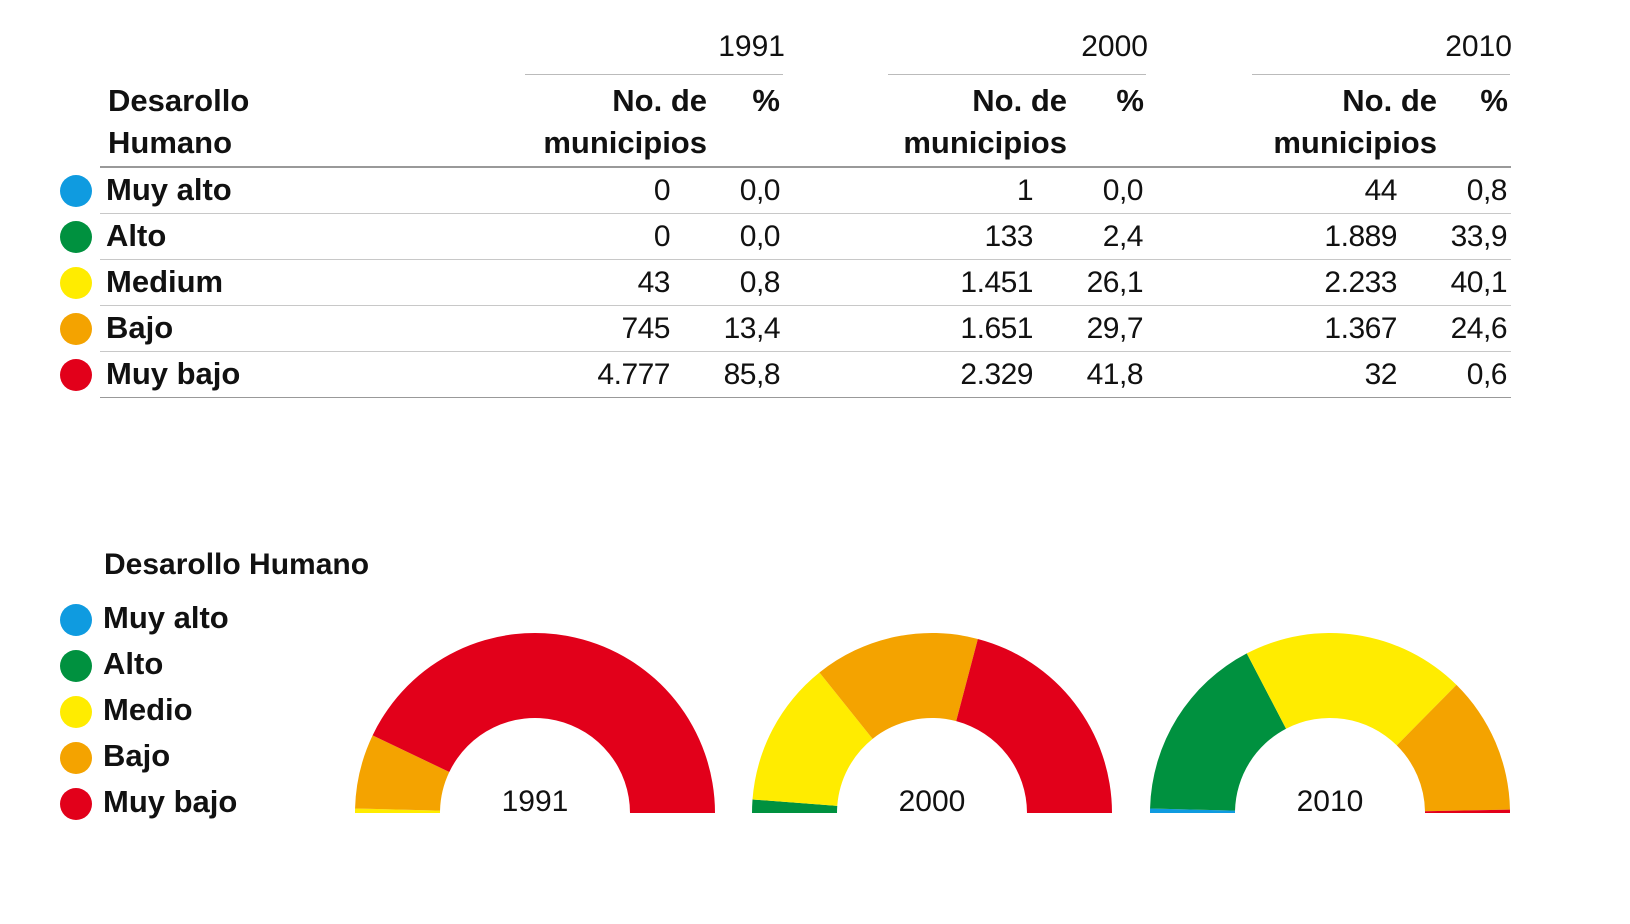 The height and width of the screenshot is (924, 1630). What do you see at coordinates (1487, 374) in the screenshot?
I see `cell-percent: 0,6` at bounding box center [1487, 374].